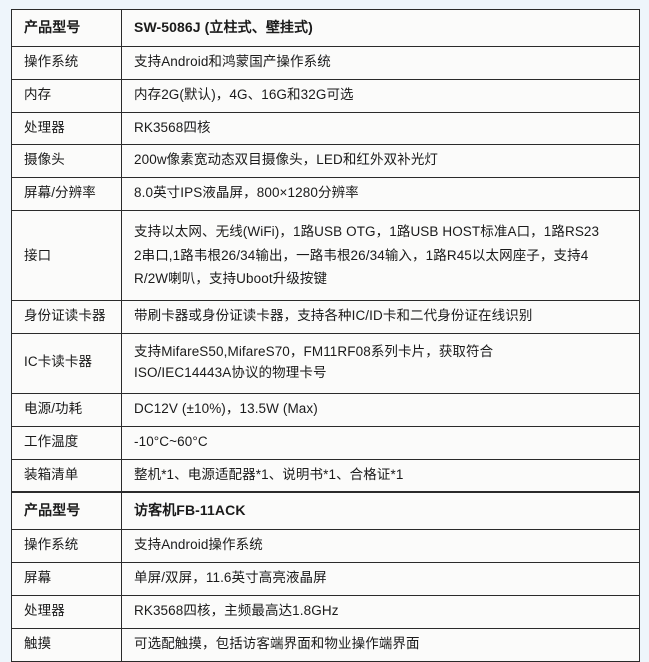 This screenshot has height=662, width=649. I want to click on table-row: 处理器 RK3568四核, so click(325, 128).